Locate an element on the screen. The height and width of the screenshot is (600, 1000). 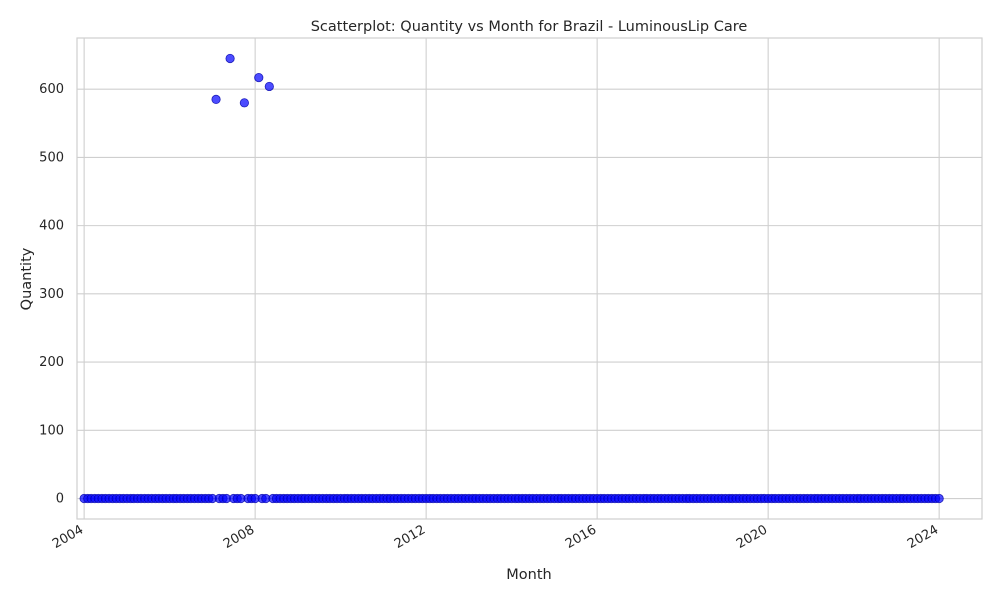
y-tick-label: 100 is located at coordinates (51, 430).